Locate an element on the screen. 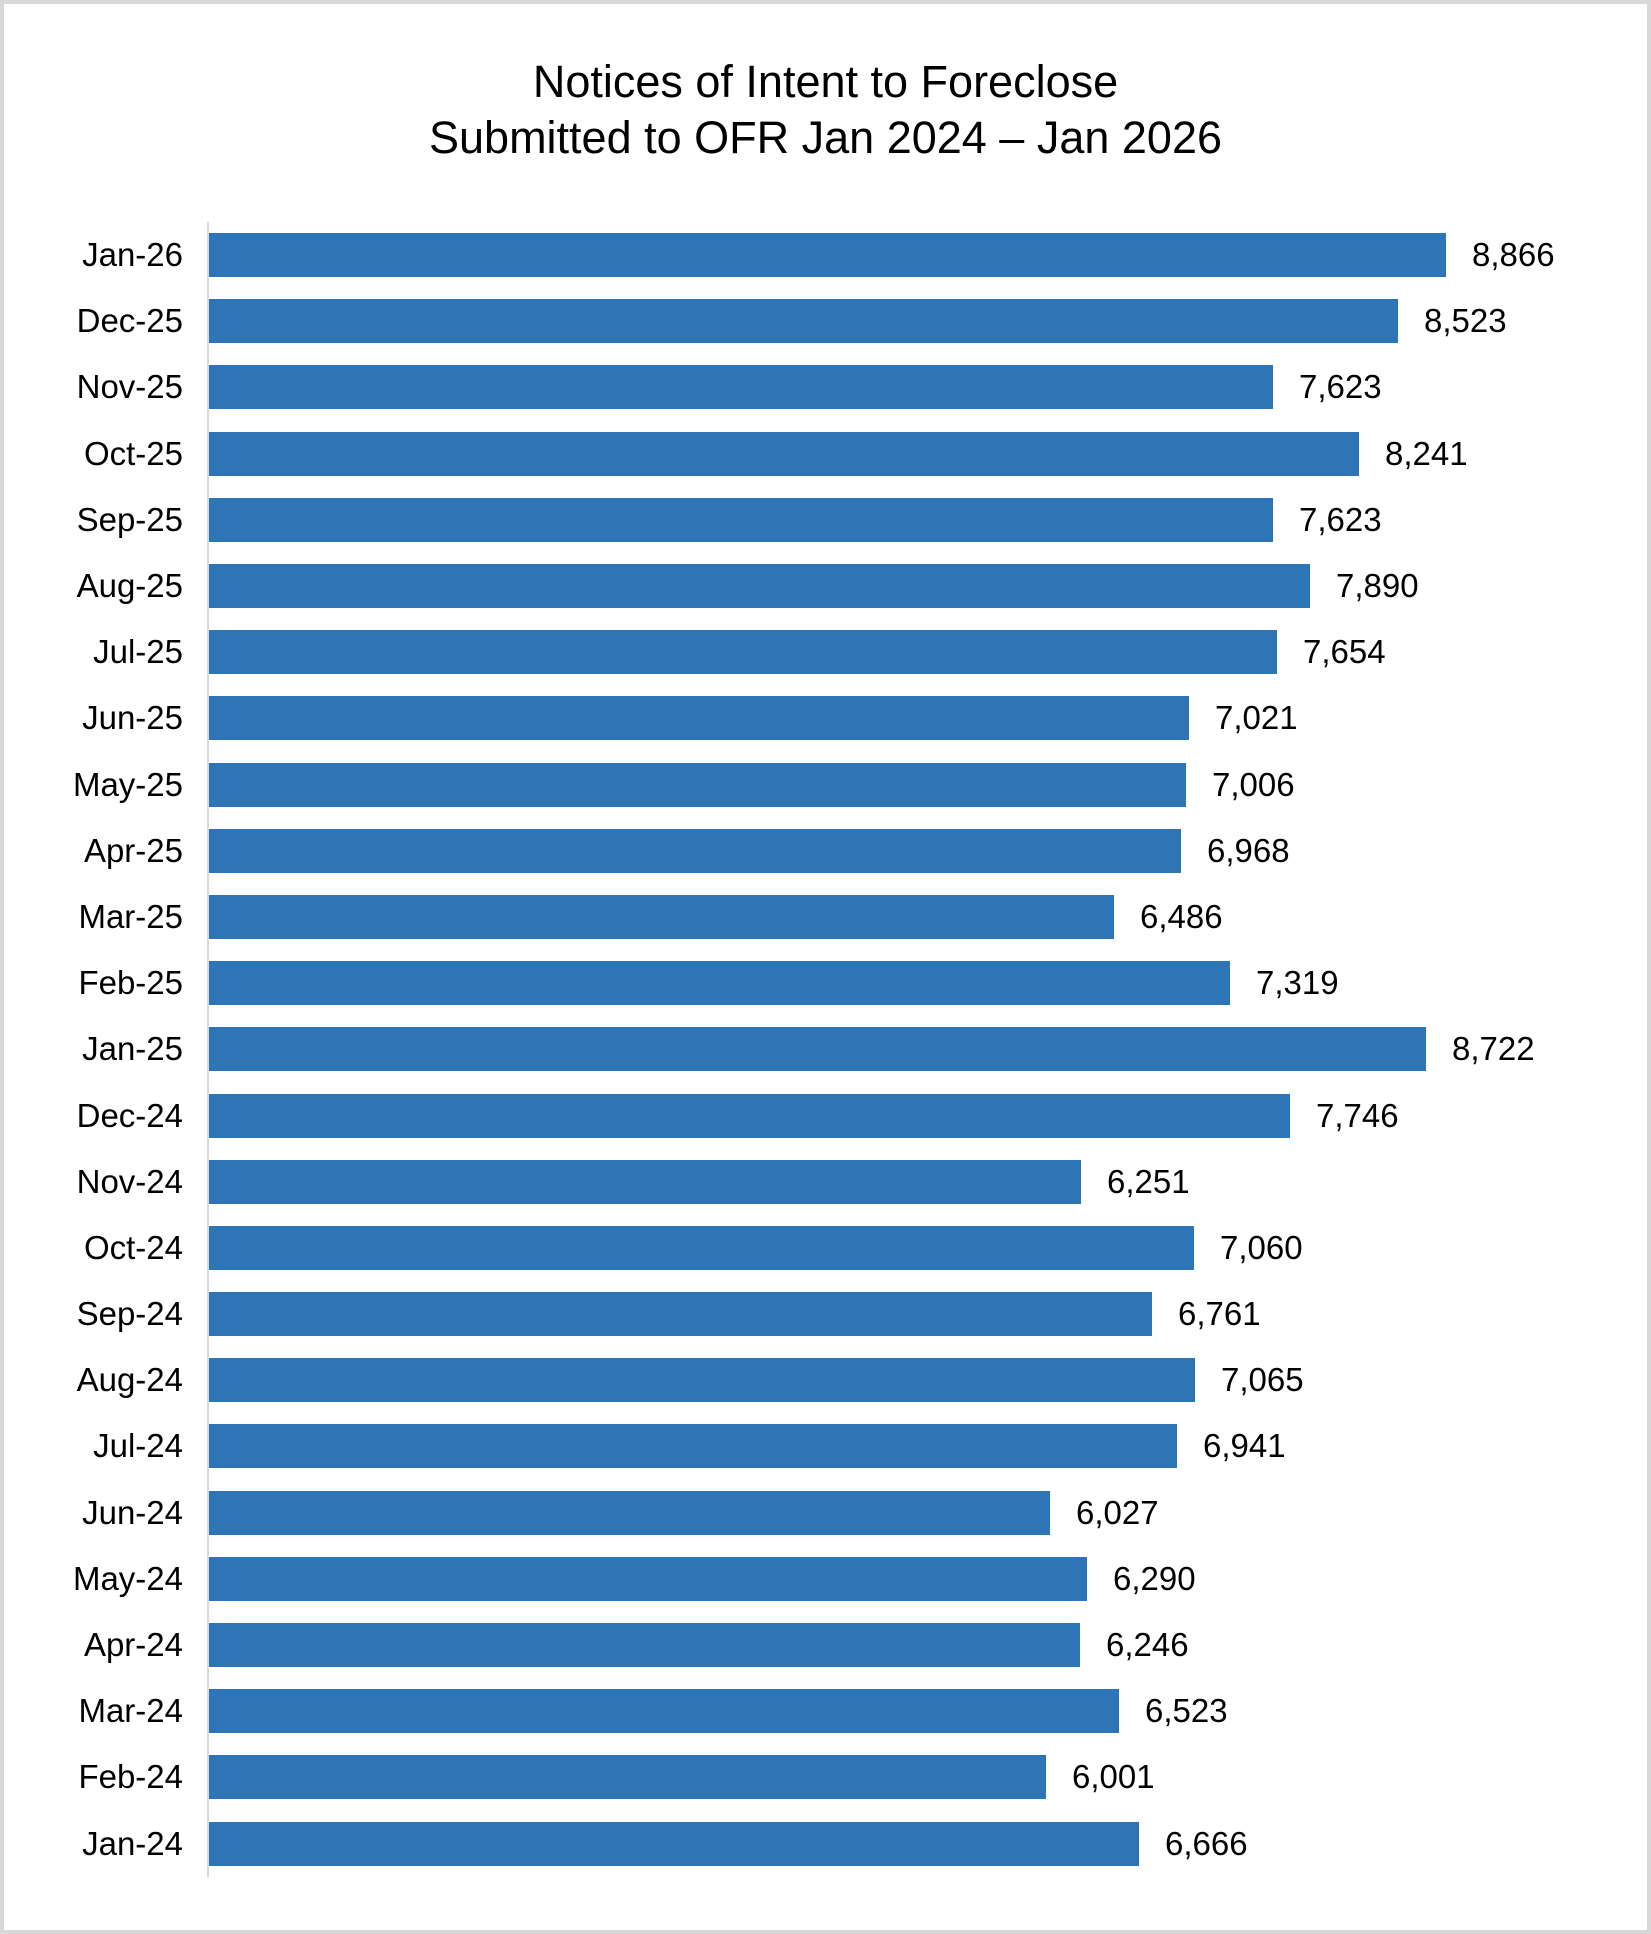  category-label: Mar-25 is located at coordinates (130, 916).